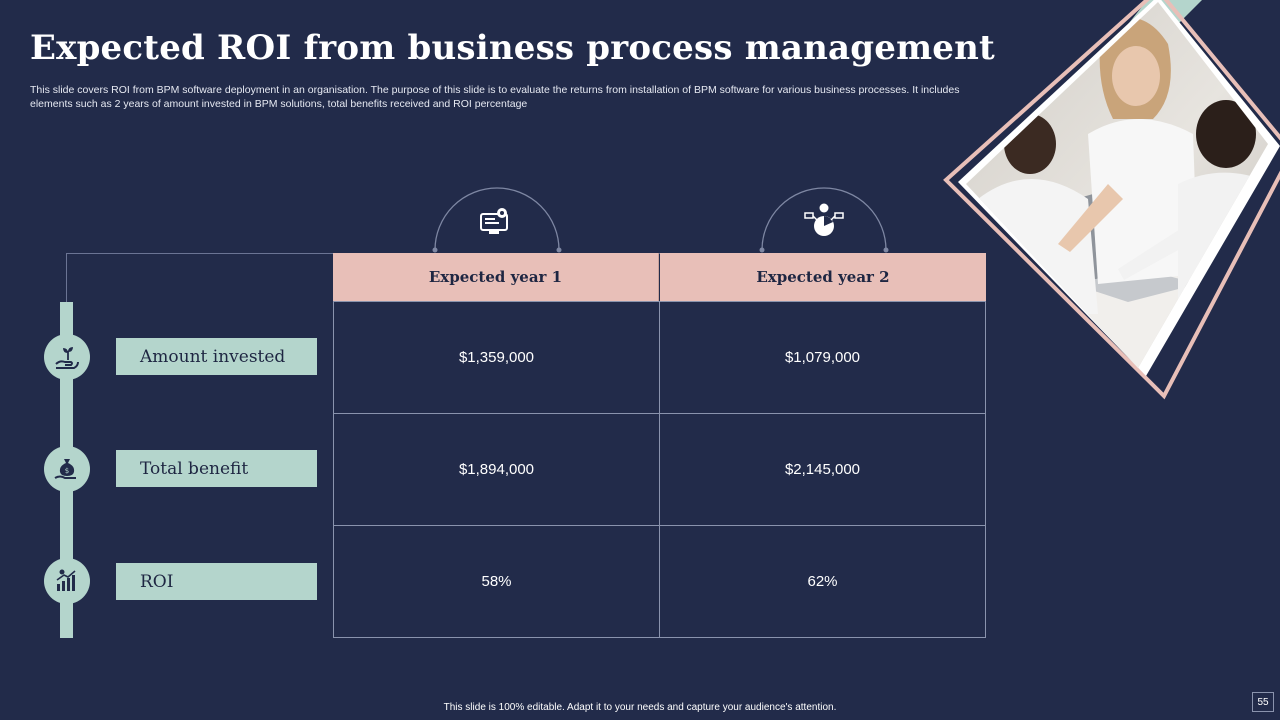  Describe the element at coordinates (823, 277) in the screenshot. I see `column-header-year-2: Expected year 2` at that location.